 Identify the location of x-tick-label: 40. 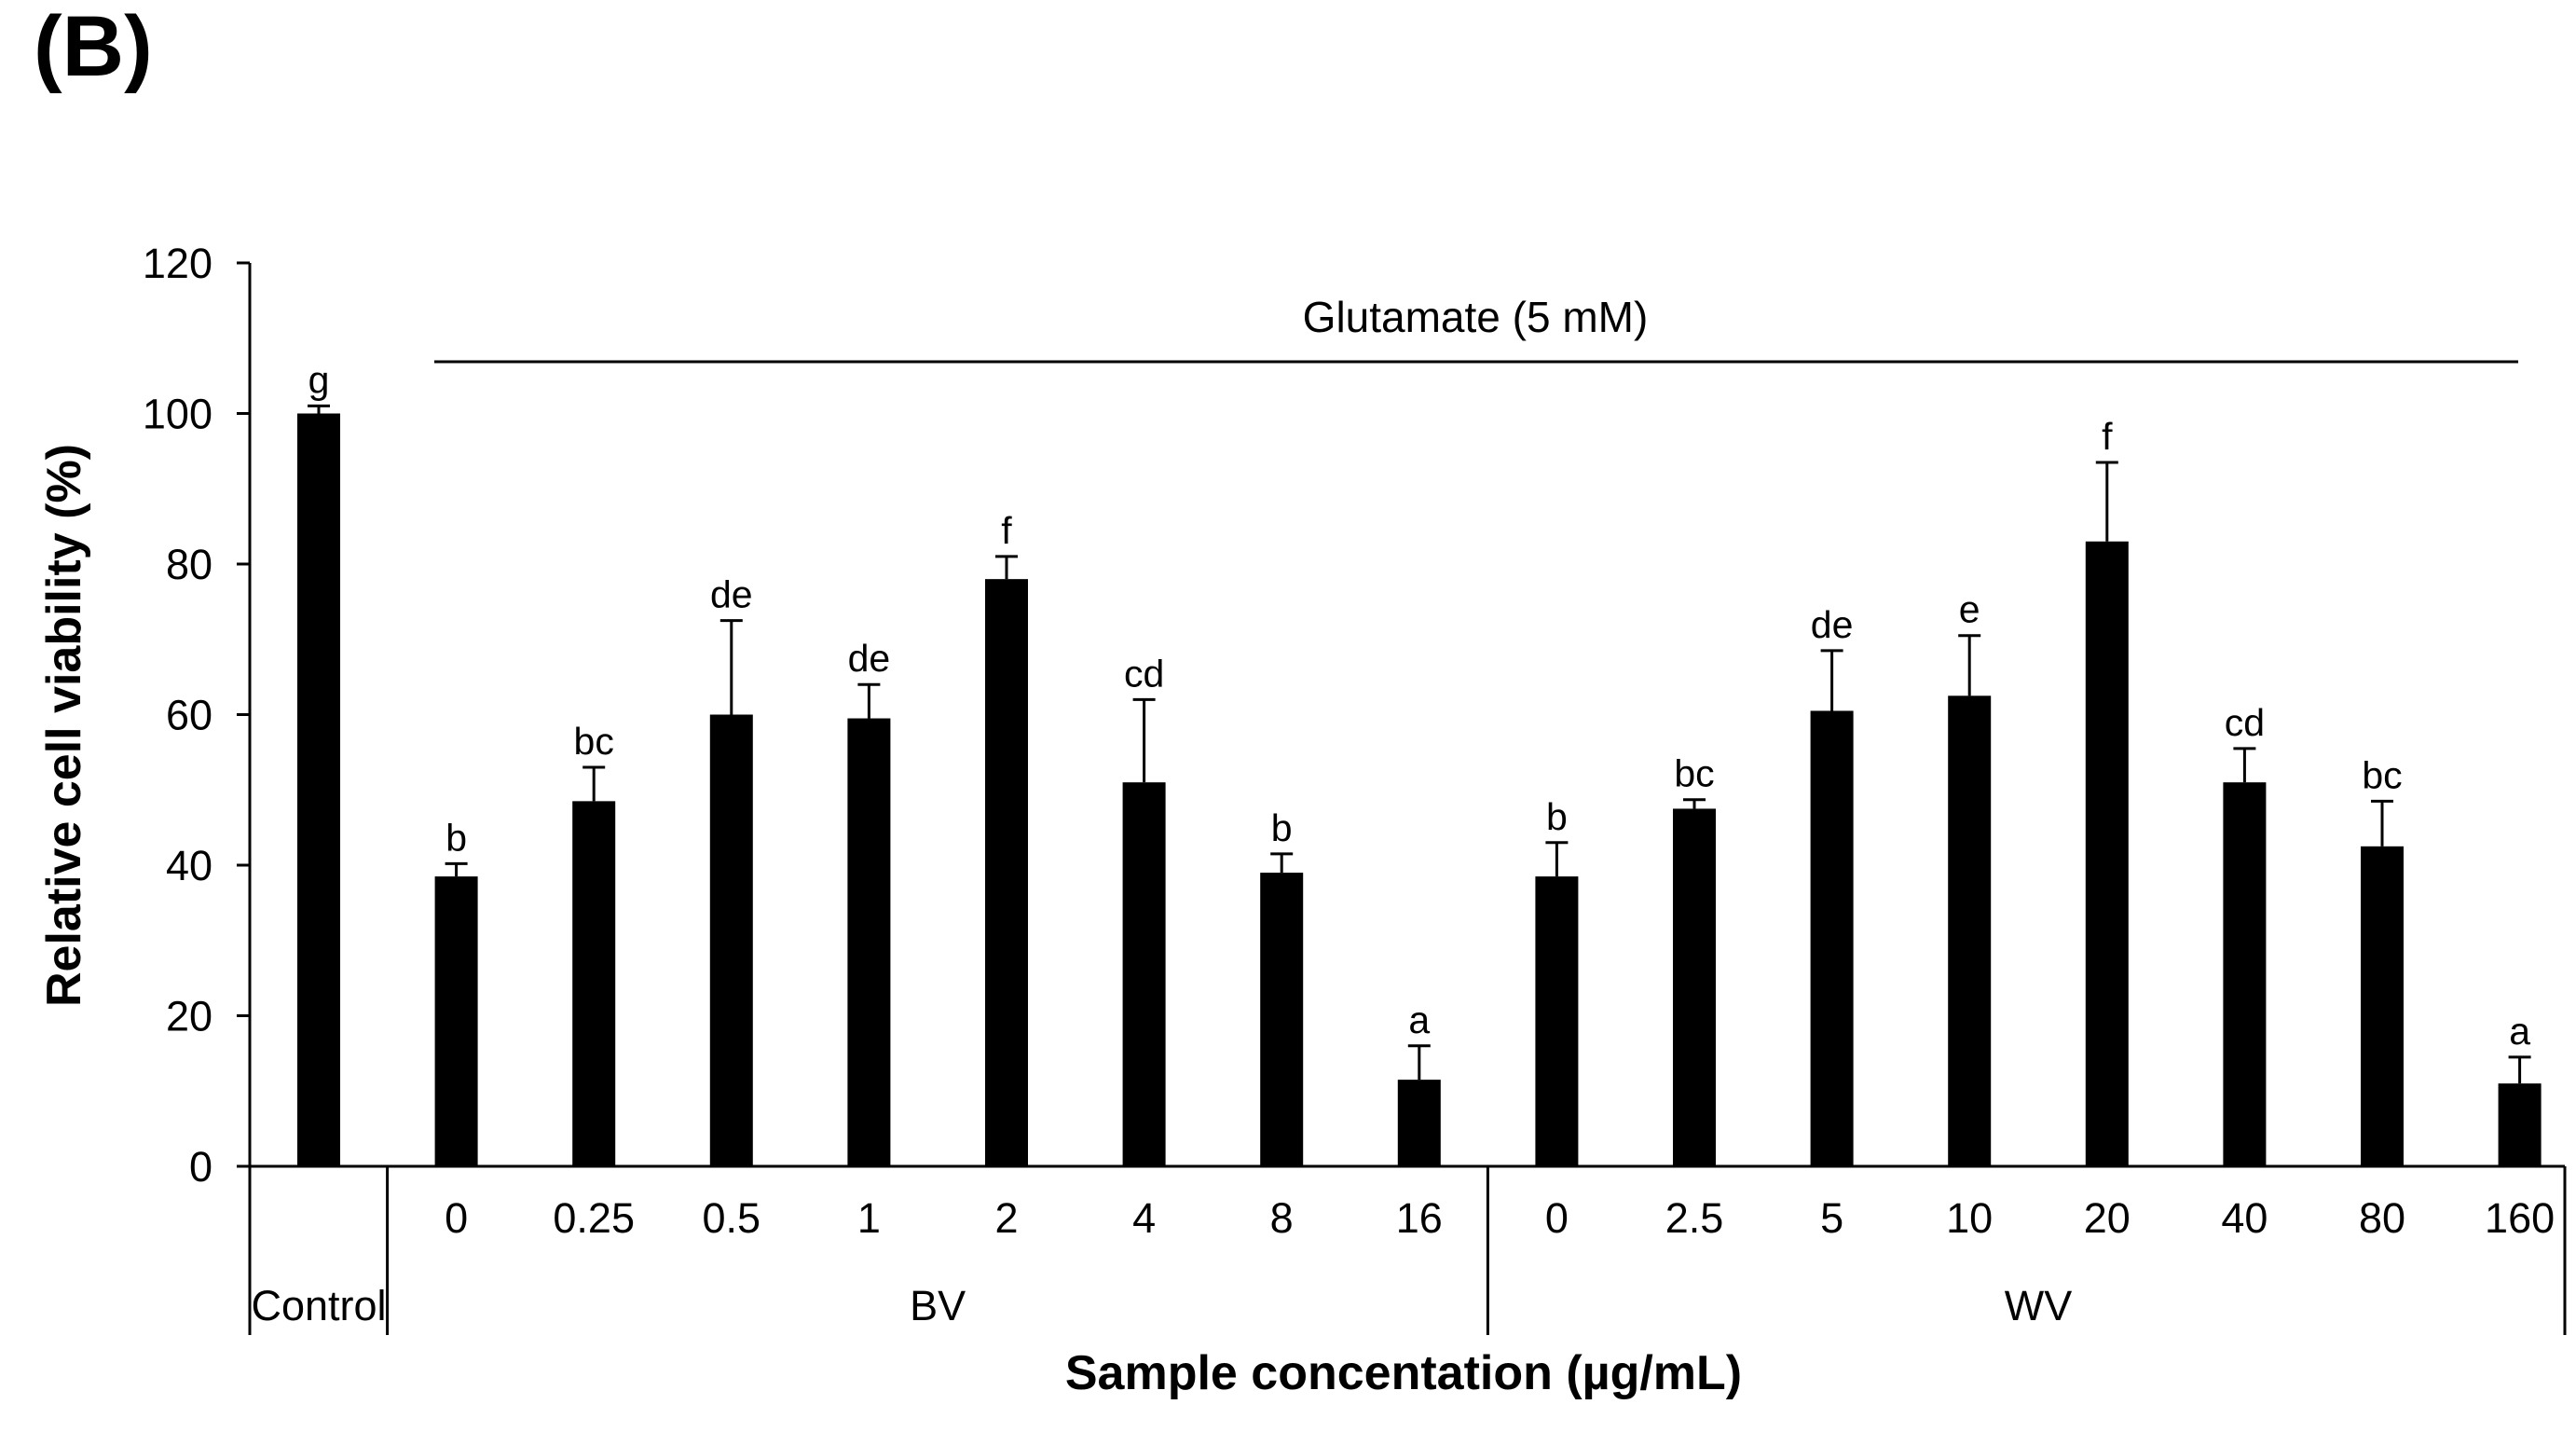
(2244, 1218).